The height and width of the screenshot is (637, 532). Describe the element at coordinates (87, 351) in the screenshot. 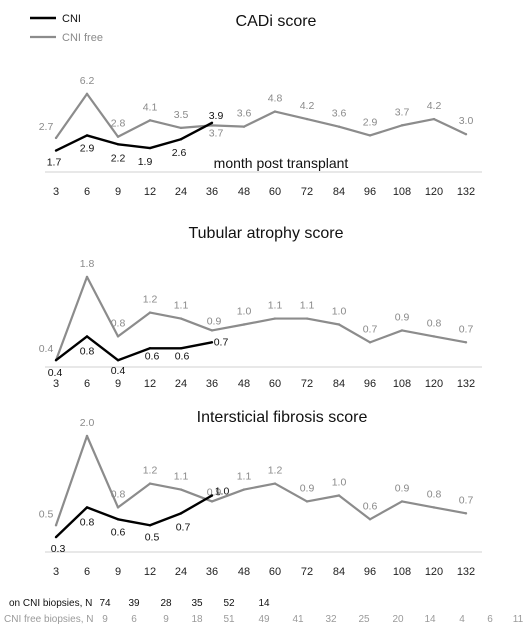

I see `data-label-cni: 0.8` at that location.